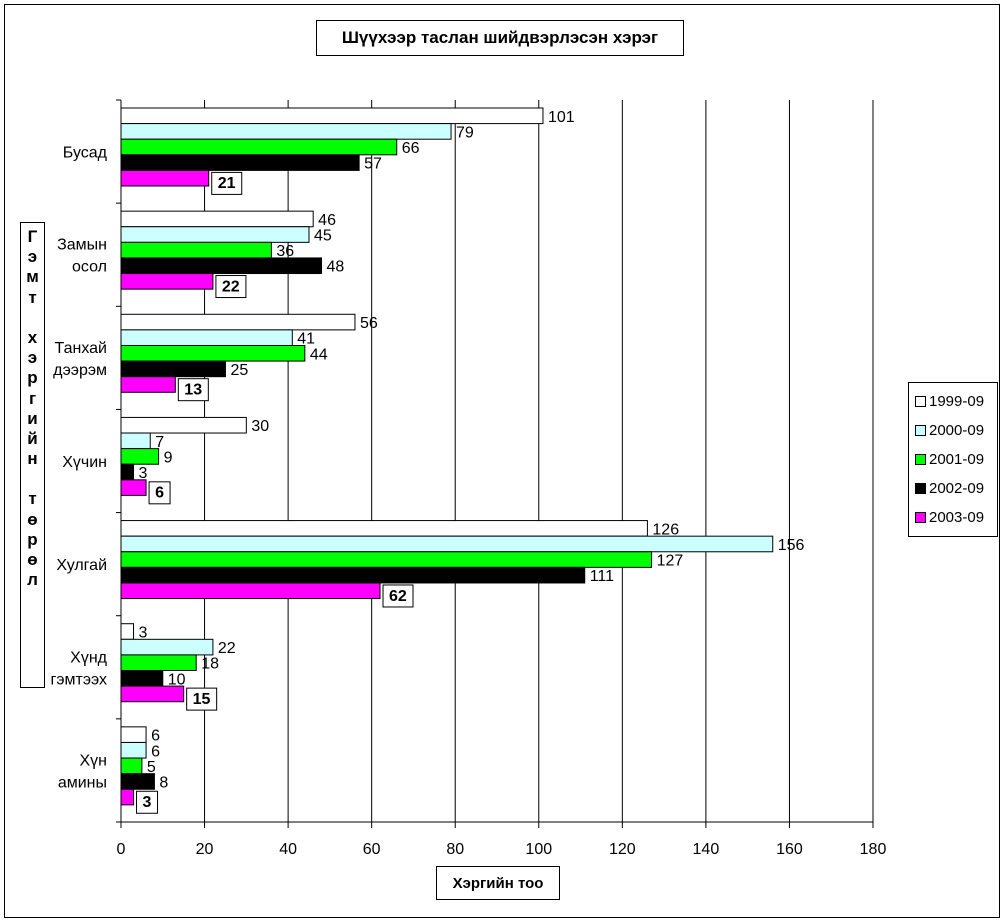  I want to click on y-axis-label-char: и, so click(32, 418).